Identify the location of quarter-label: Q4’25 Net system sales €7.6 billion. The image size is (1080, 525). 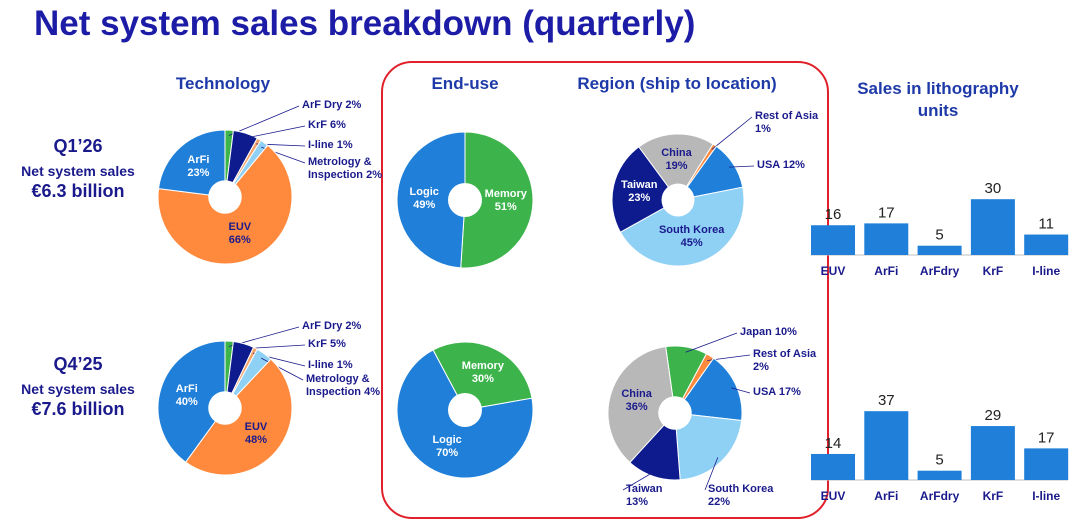
(78, 387).